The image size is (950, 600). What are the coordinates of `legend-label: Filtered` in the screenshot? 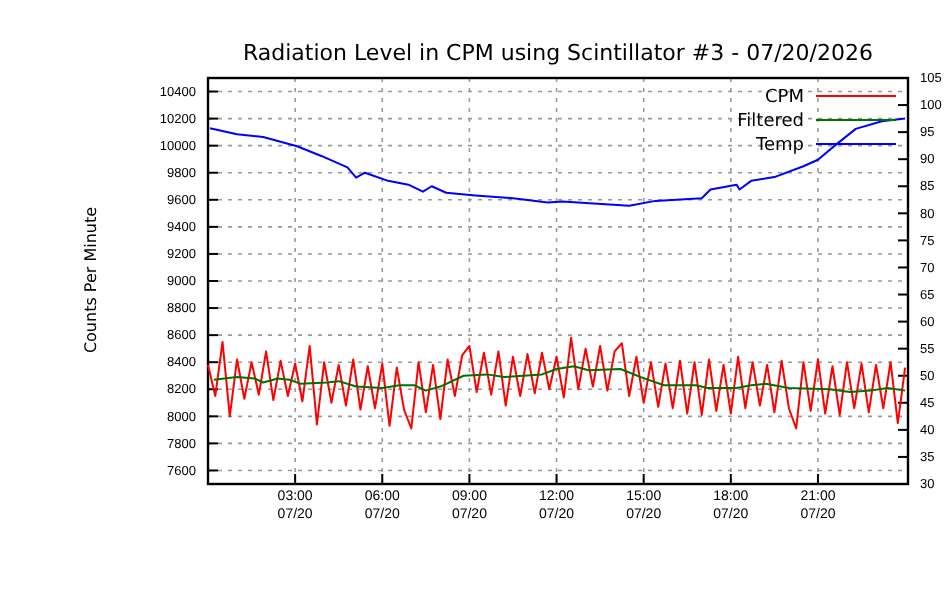 It's located at (770, 122).